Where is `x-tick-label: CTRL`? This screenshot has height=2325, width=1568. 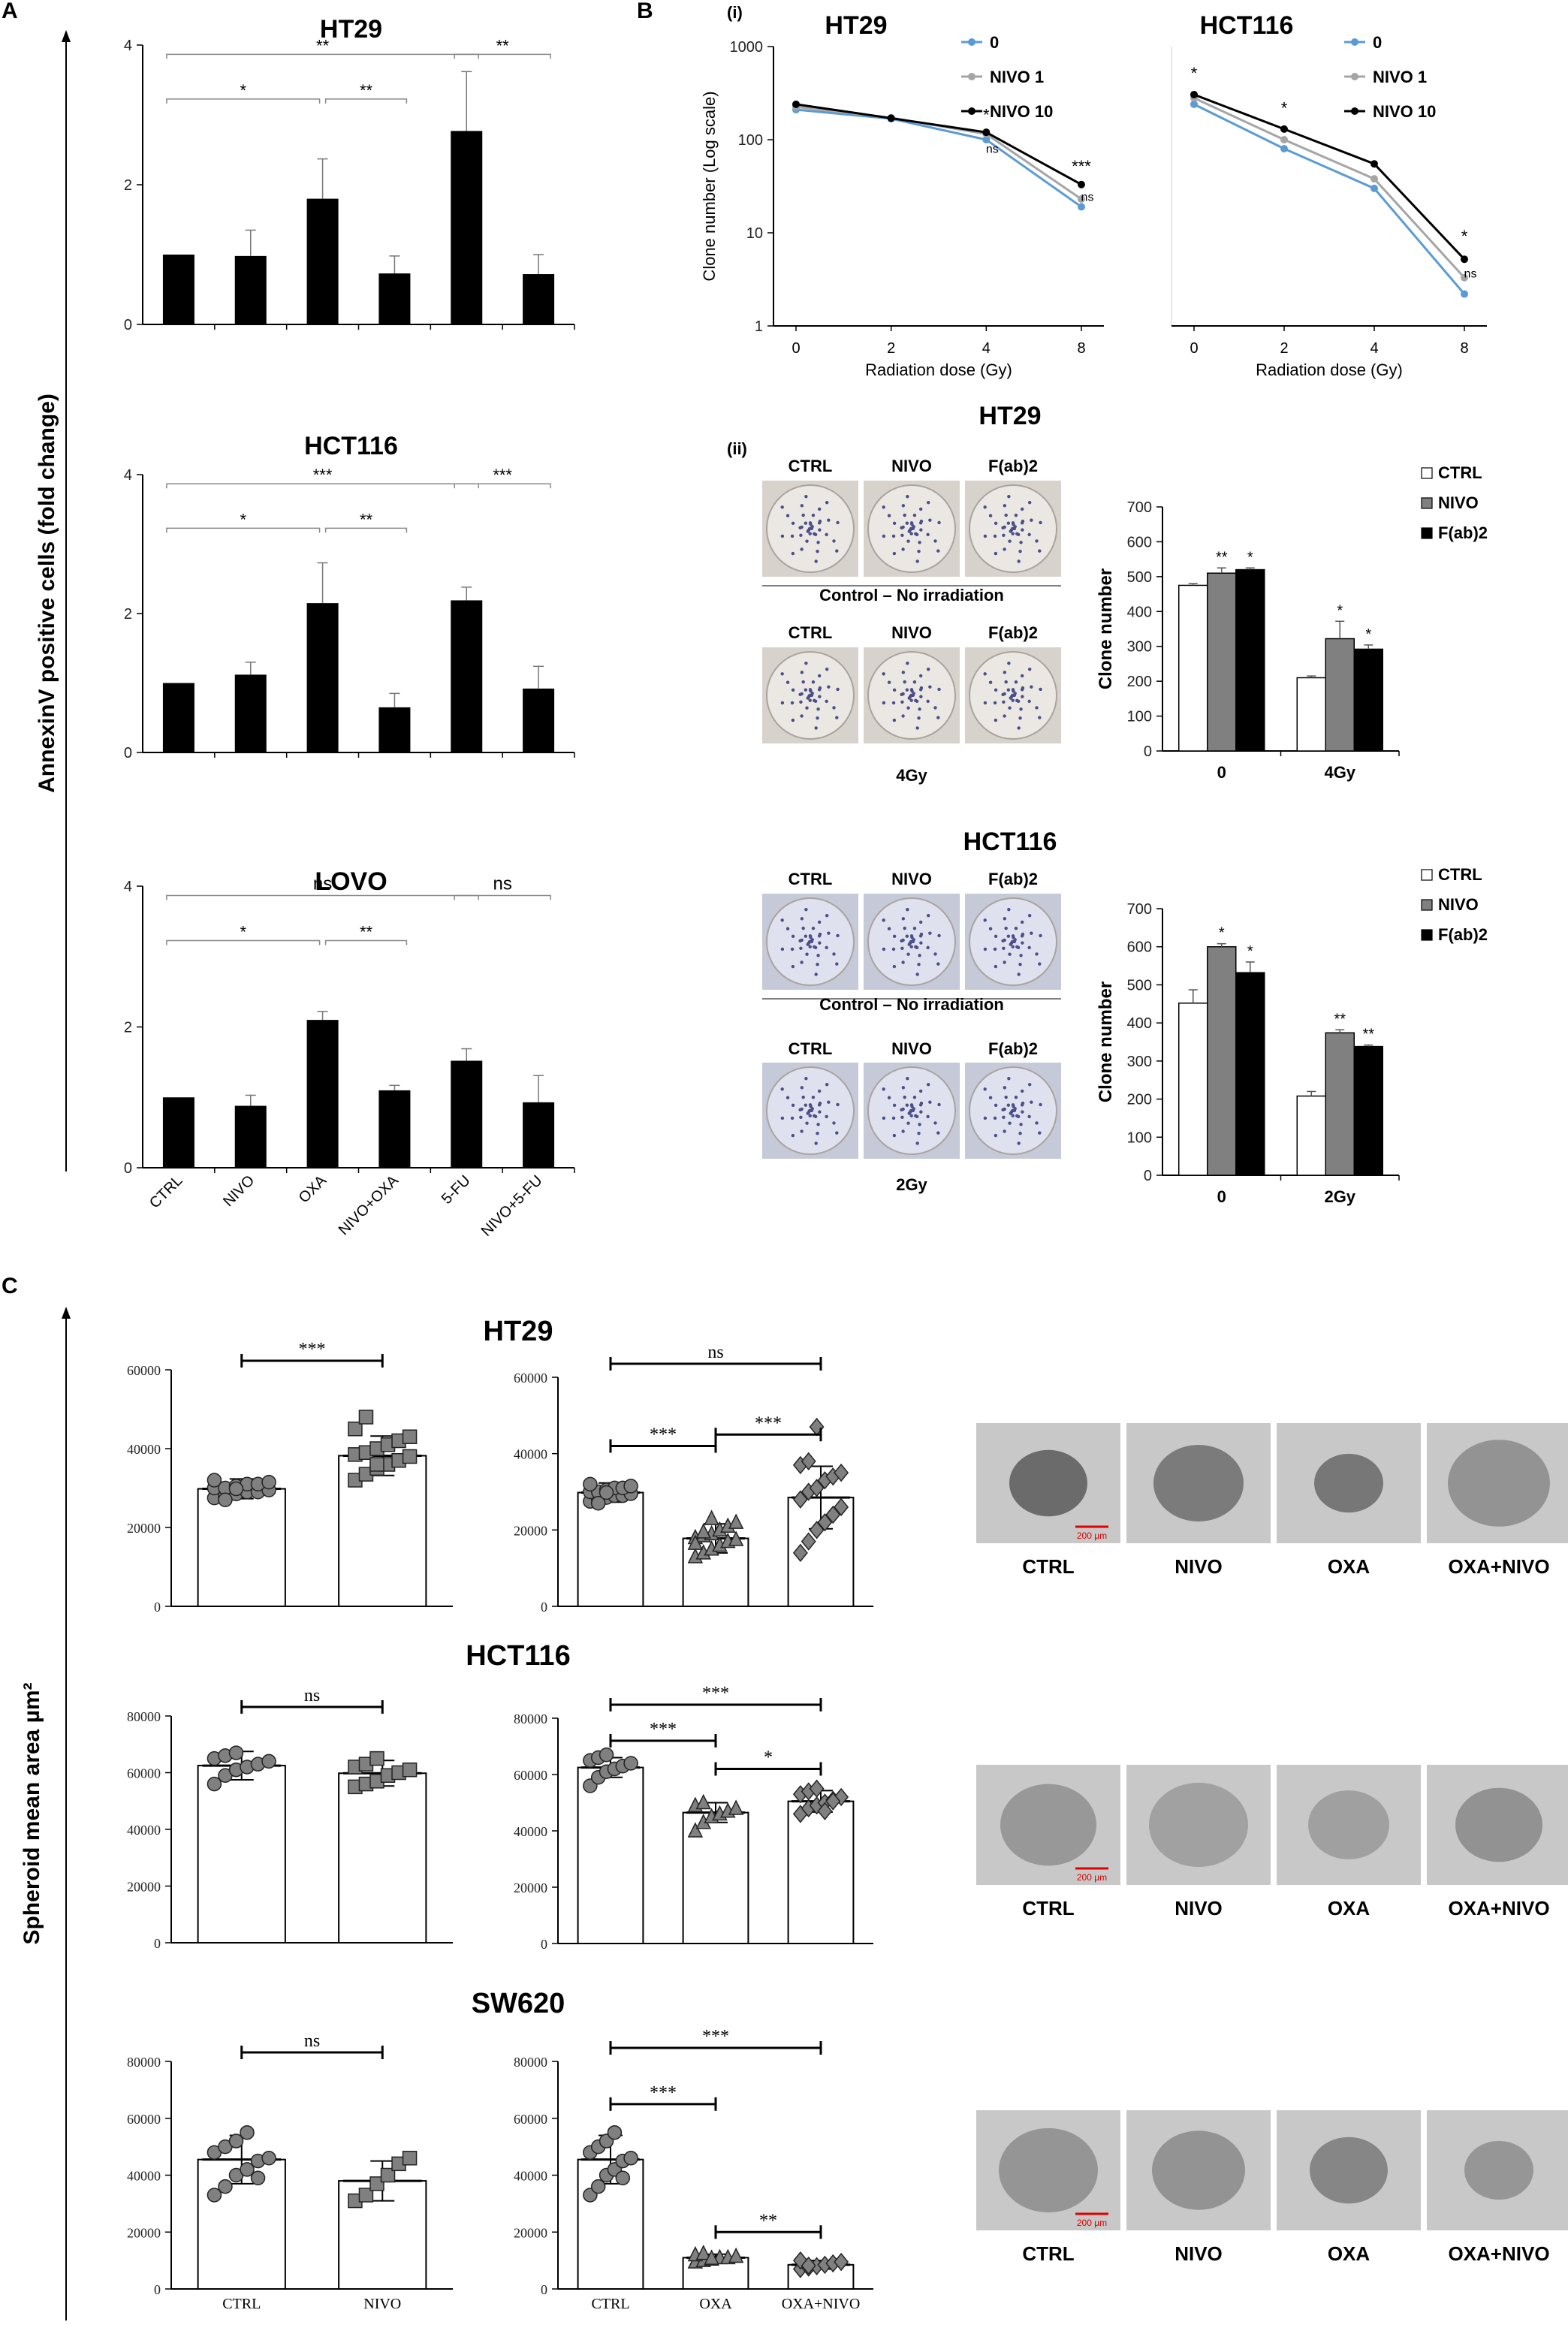 x-tick-label: CTRL is located at coordinates (610, 2304).